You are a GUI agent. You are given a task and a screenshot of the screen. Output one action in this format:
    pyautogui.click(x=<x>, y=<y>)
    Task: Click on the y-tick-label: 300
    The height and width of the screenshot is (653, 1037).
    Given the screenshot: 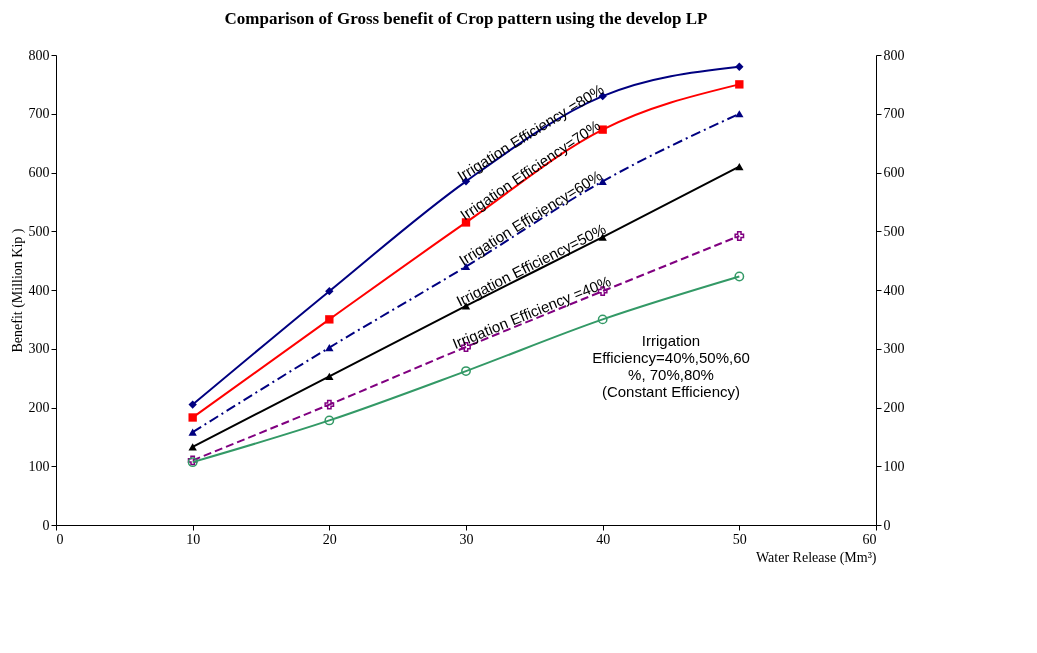 What is the action you would take?
    pyautogui.click(x=39, y=349)
    